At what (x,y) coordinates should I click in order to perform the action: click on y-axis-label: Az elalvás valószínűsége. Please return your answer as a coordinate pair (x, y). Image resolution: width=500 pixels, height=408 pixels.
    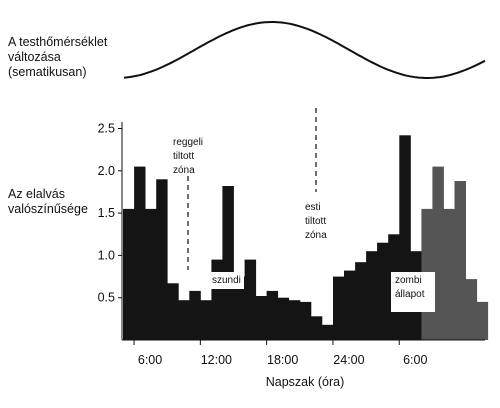
    Looking at the image, I should click on (48, 202).